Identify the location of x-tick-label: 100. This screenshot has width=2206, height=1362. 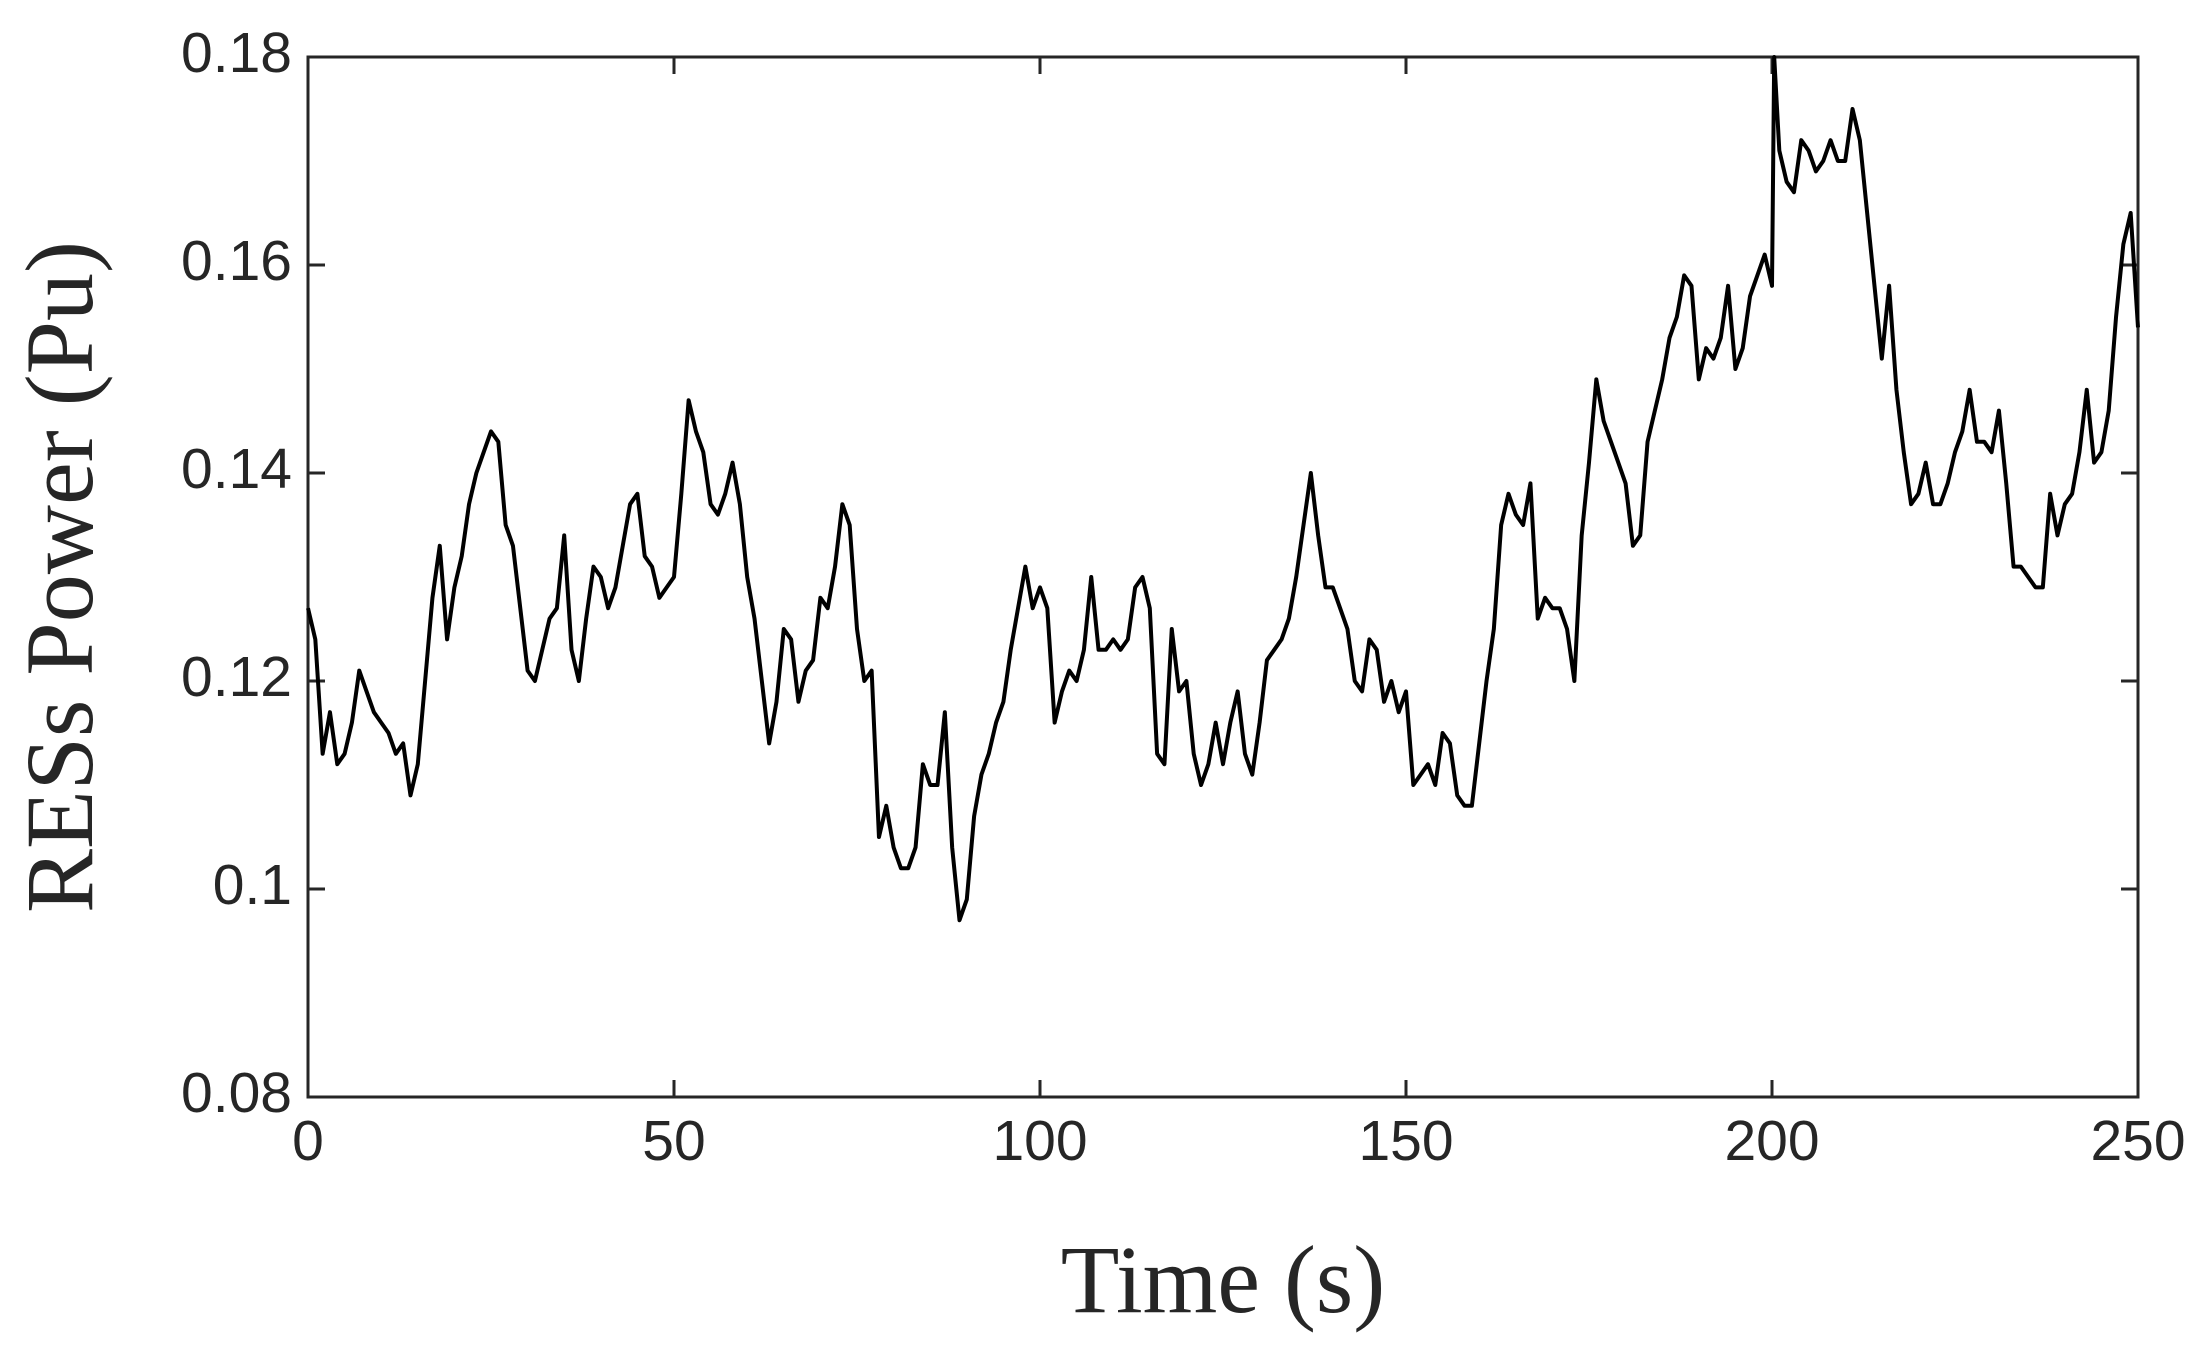
(1039, 1141).